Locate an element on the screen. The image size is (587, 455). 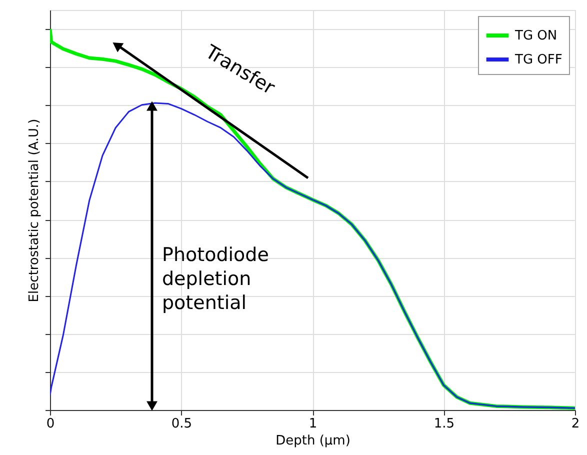
x-tick-label: 0.5 is located at coordinates (181, 424).